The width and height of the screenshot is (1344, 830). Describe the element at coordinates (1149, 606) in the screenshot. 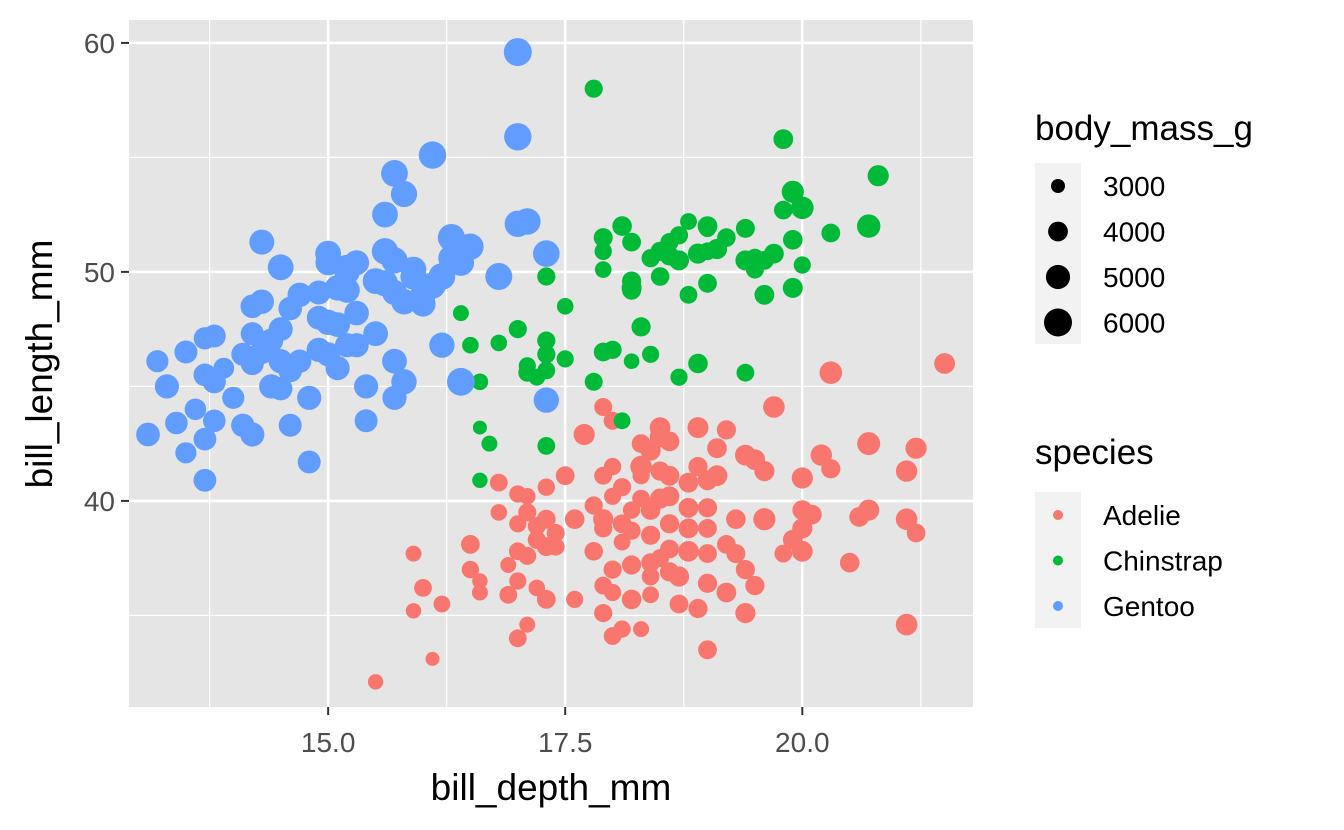

I see `color-legend-label: Gentoo` at that location.